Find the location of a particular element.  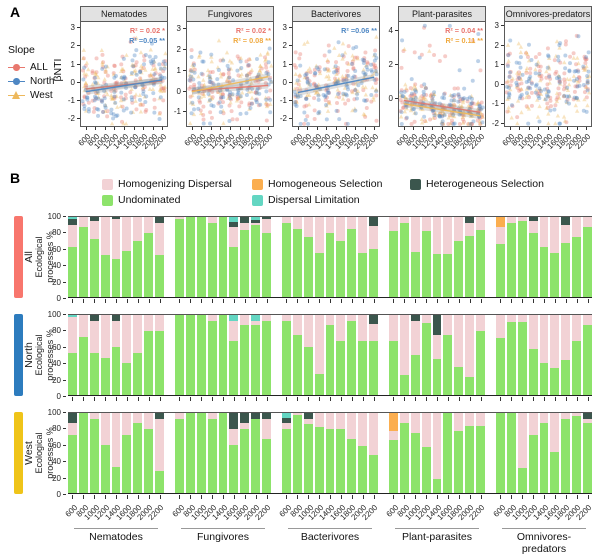

heterogeneous-selection-swatch is located at coordinates (415, 184).